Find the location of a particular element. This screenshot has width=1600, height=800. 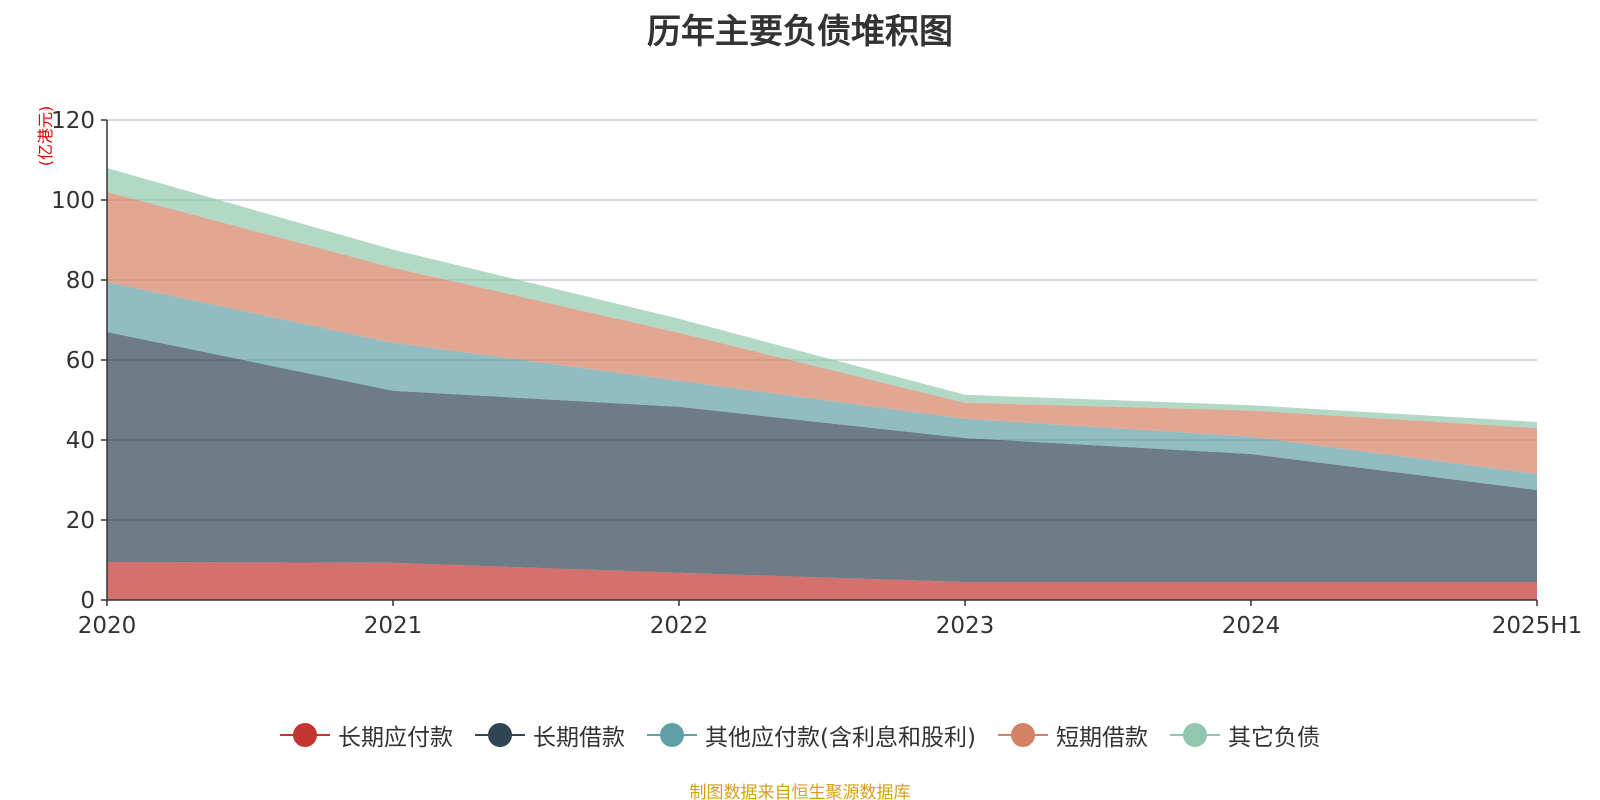

y-tick-label: 120 is located at coordinates (73, 121).